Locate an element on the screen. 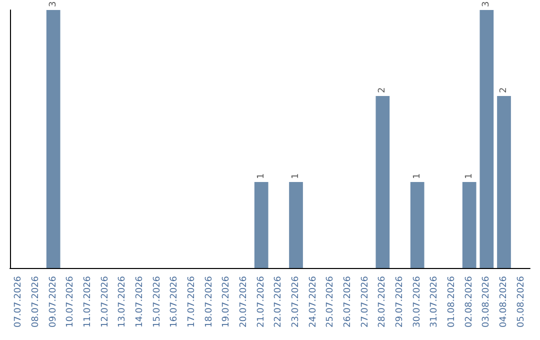  x-tick-label: 11.07.2026 is located at coordinates (88, 302).